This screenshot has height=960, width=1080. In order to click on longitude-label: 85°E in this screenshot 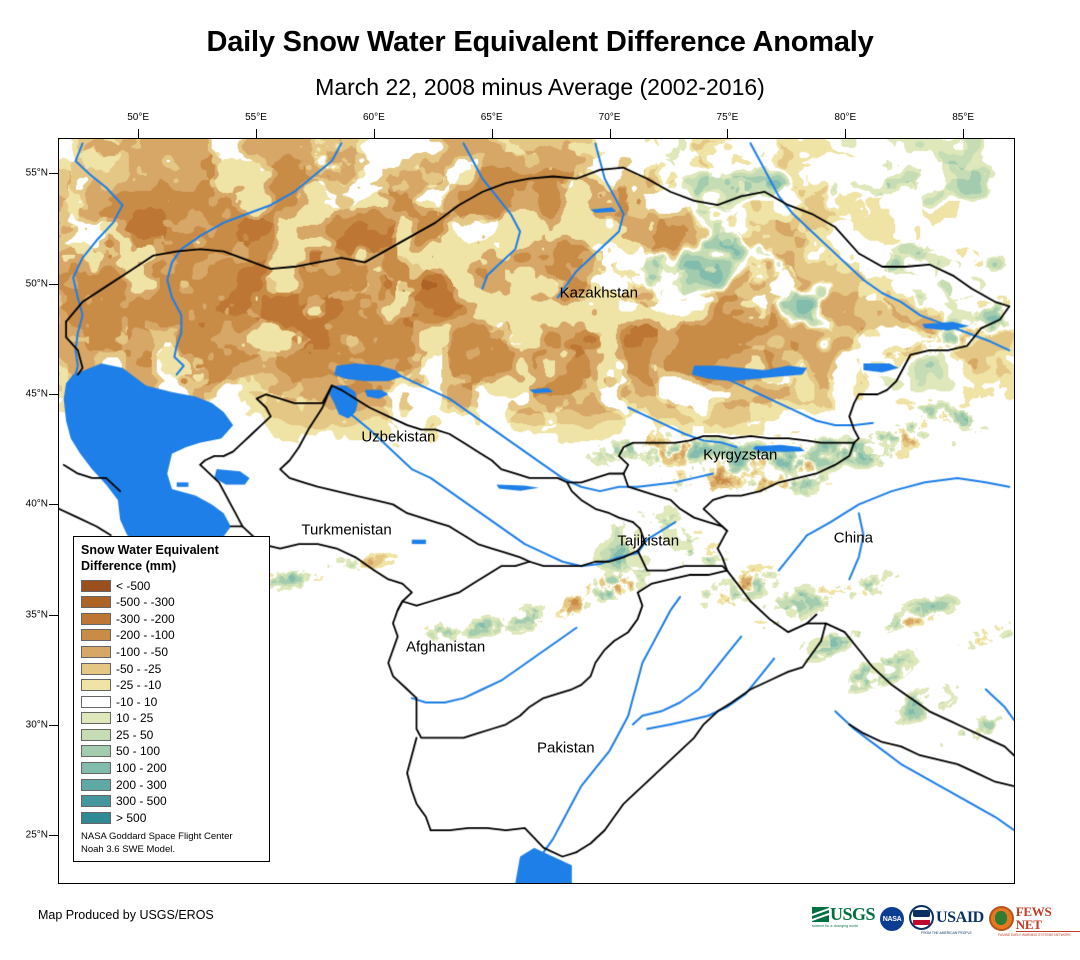, I will do `click(963, 117)`.